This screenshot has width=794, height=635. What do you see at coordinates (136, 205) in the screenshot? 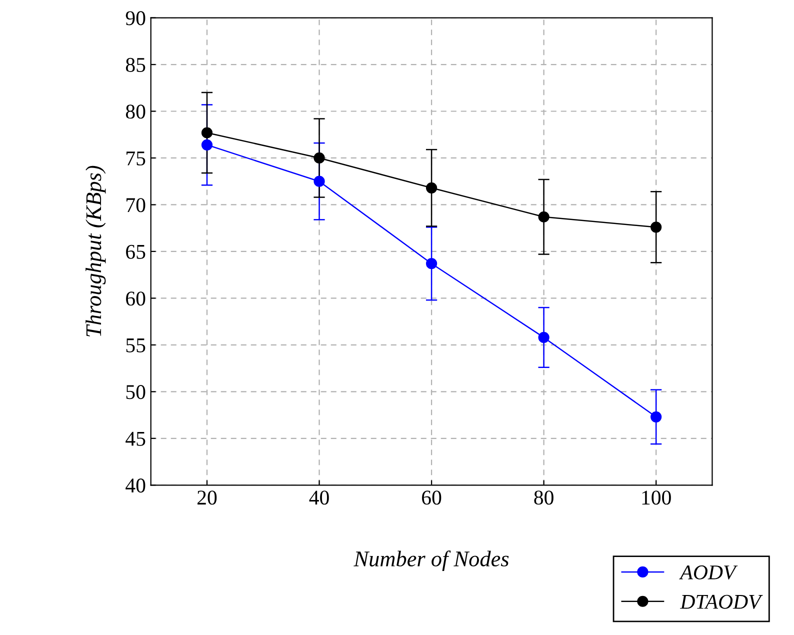
I see `y-tick-label: 70` at bounding box center [136, 205].